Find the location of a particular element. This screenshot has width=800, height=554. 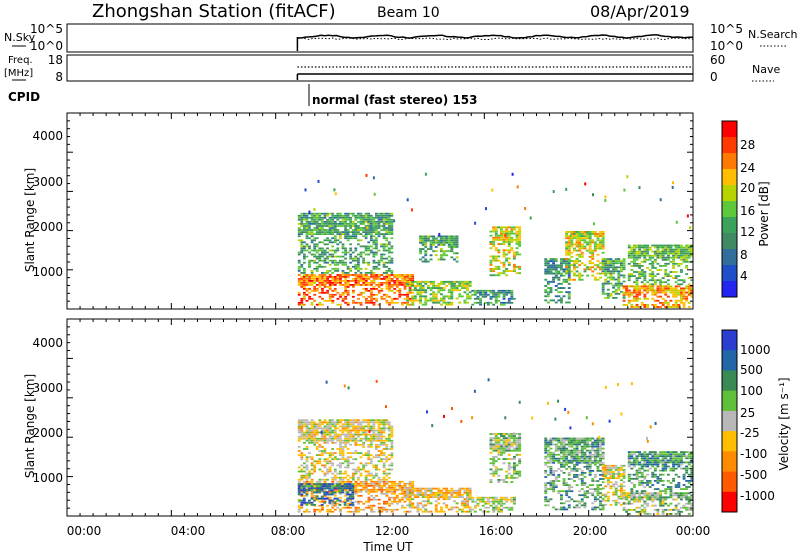

power-cbar-tick-4: 4 is located at coordinates (744, 276).